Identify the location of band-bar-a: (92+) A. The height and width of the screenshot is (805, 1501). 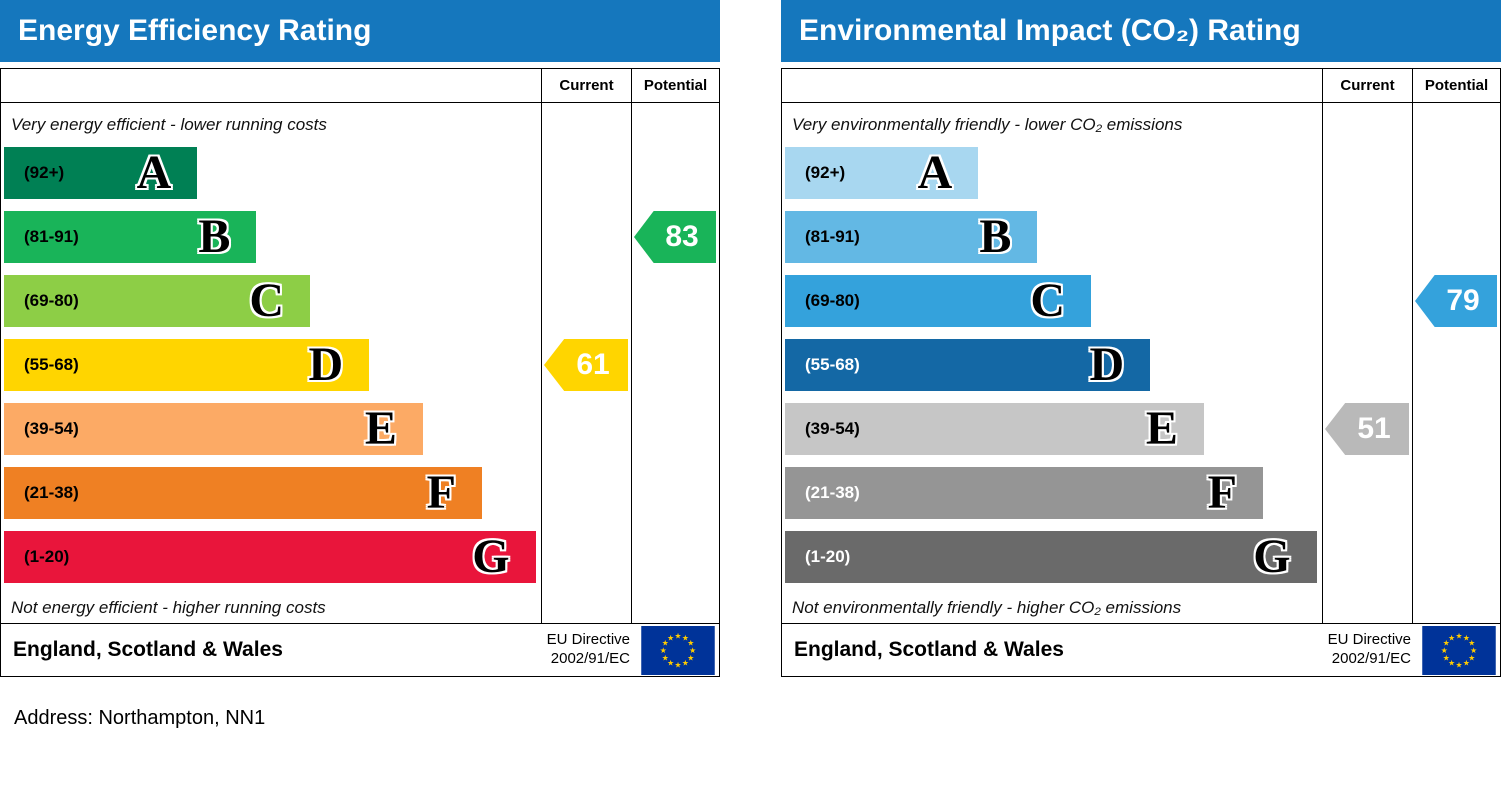
(882, 172).